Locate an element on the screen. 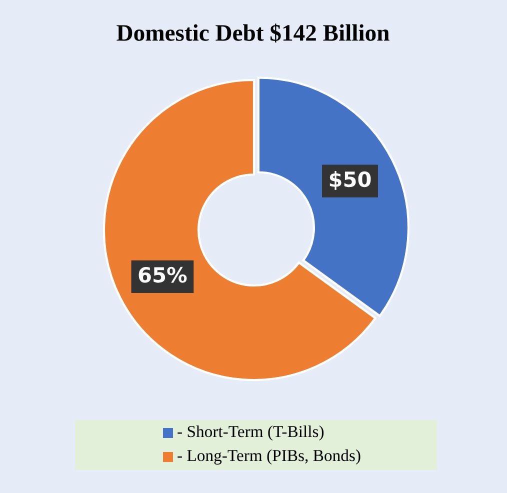  legend-label: - Short-Term (T-Bills) is located at coordinates (251, 433).